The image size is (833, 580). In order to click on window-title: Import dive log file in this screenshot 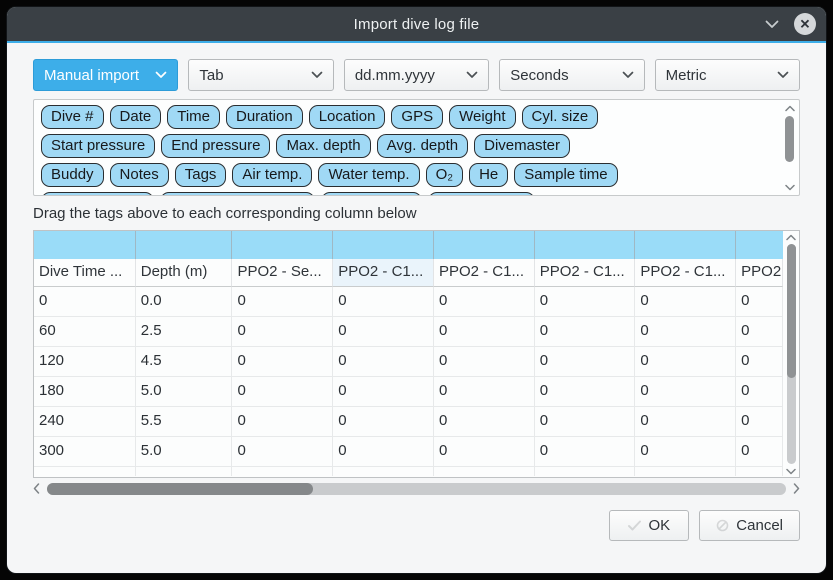, I will do `click(416, 24)`.